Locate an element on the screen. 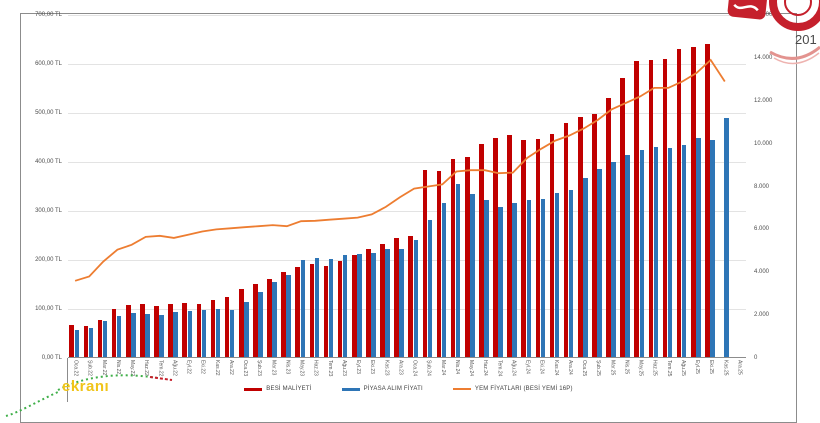  x-axis-label: Nis.22 is located at coordinates (117, 367).